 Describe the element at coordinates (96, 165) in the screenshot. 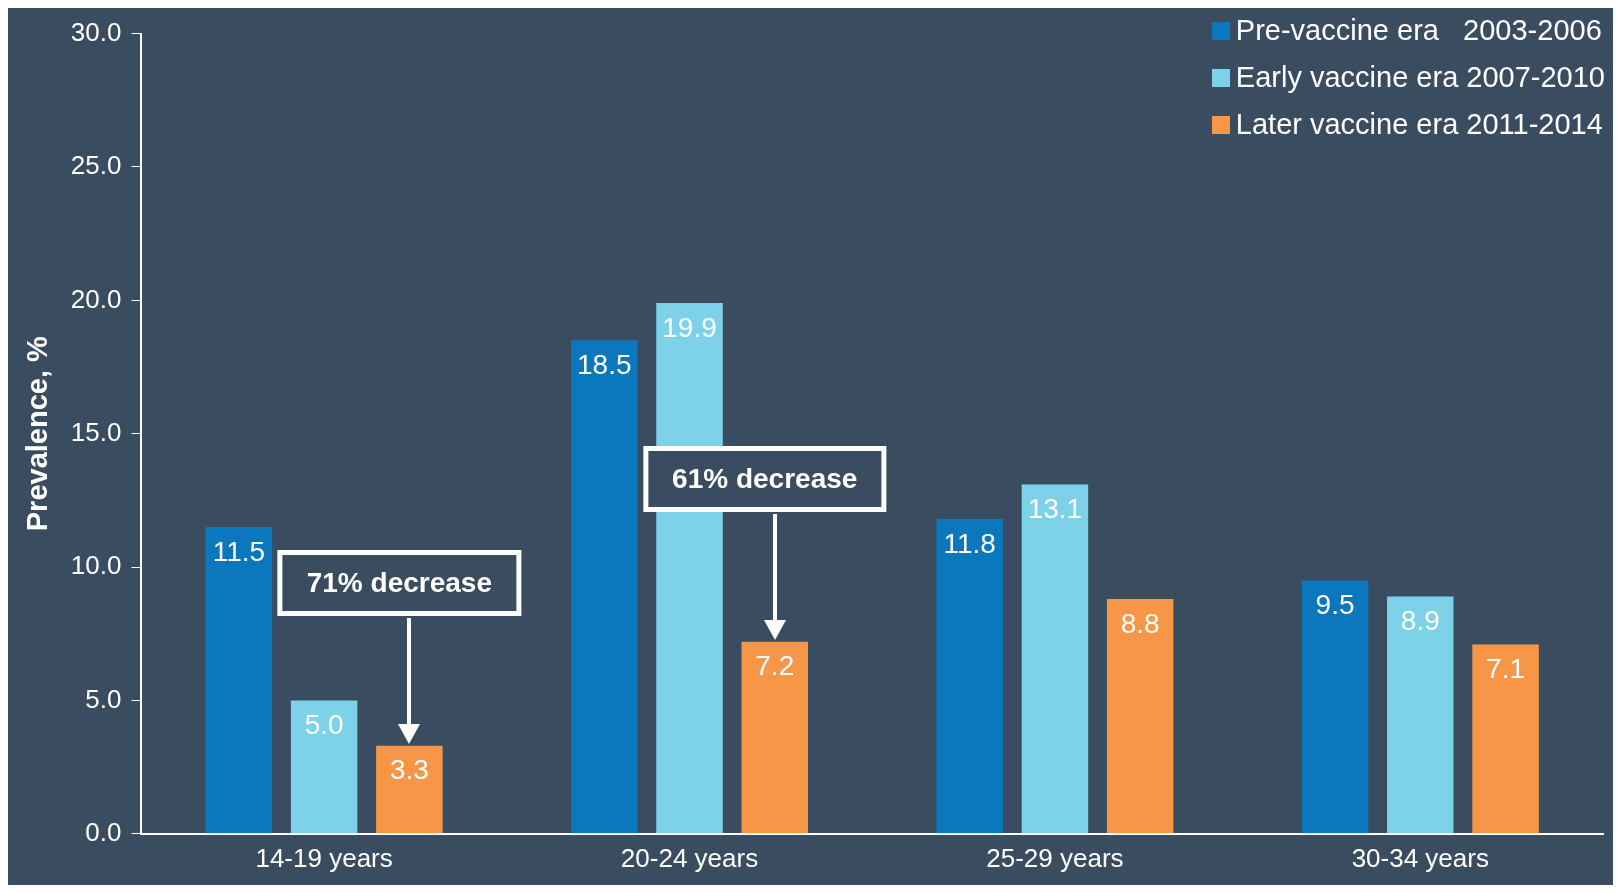

I see `y-tick-label: 25.0` at that location.